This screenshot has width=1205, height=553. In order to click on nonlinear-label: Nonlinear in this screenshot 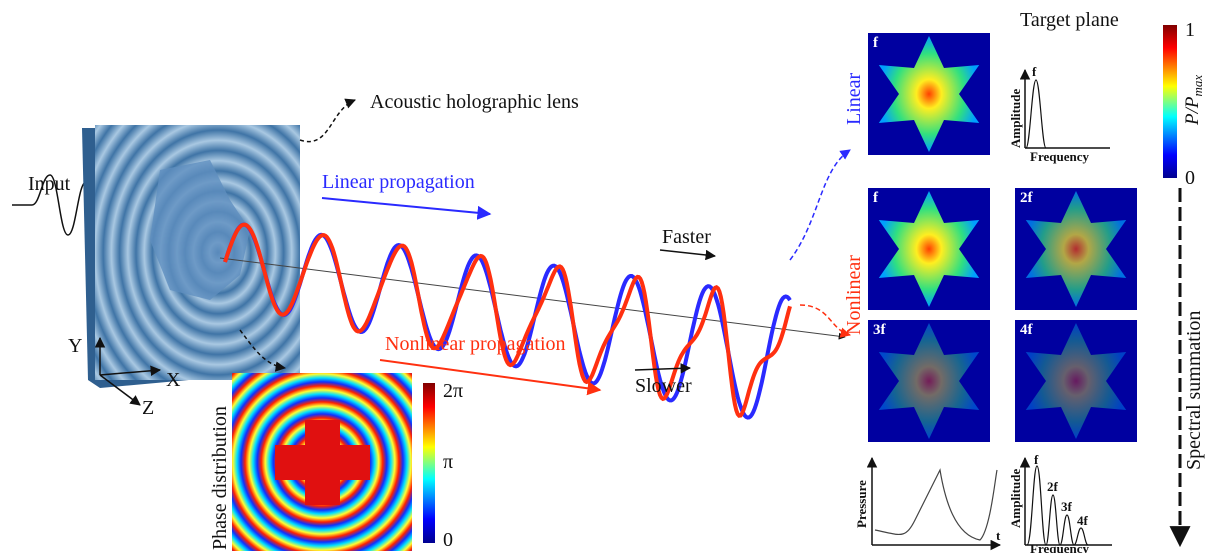, I will do `click(854, 295)`.